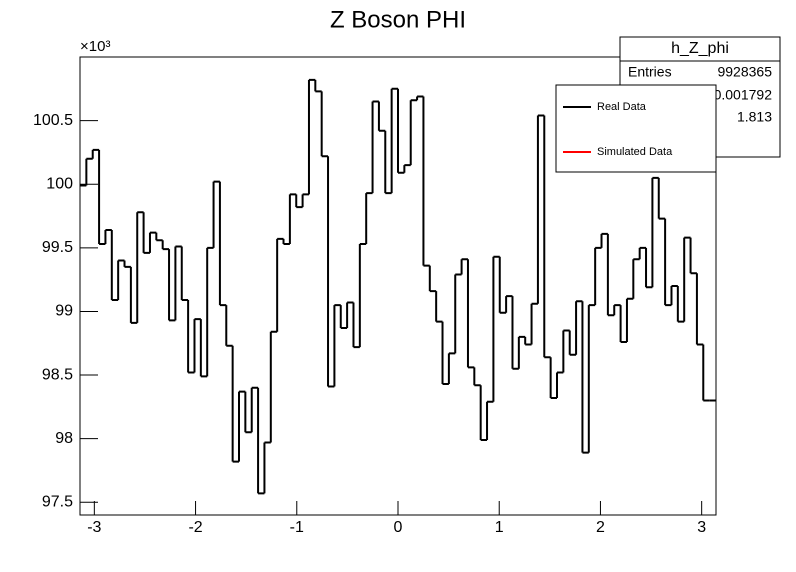  Describe the element at coordinates (650, 72) in the screenshot. I see `stats-label: Entries` at that location.